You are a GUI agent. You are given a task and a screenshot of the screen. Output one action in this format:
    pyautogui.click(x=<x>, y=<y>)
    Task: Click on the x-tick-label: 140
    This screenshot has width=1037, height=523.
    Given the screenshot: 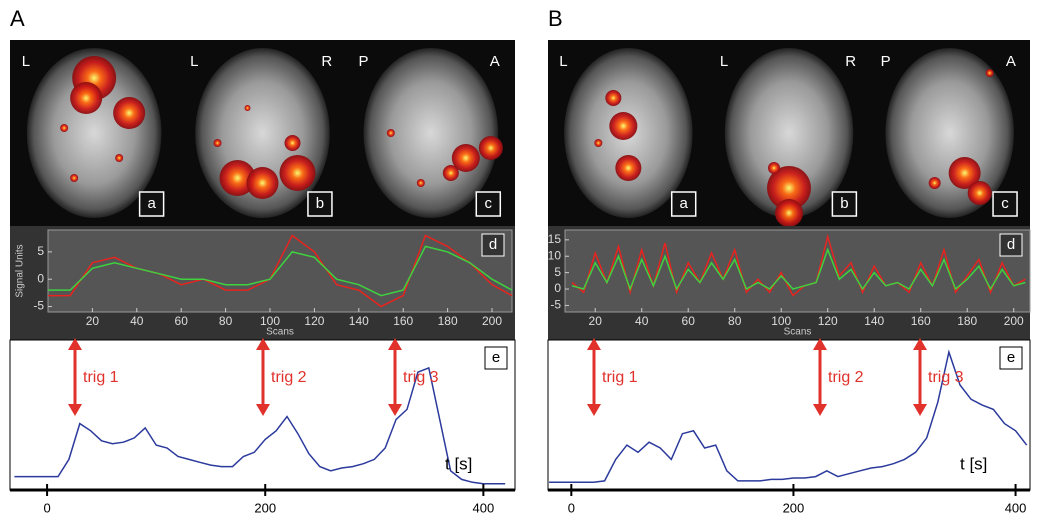 What is the action you would take?
    pyautogui.click(x=359, y=321)
    